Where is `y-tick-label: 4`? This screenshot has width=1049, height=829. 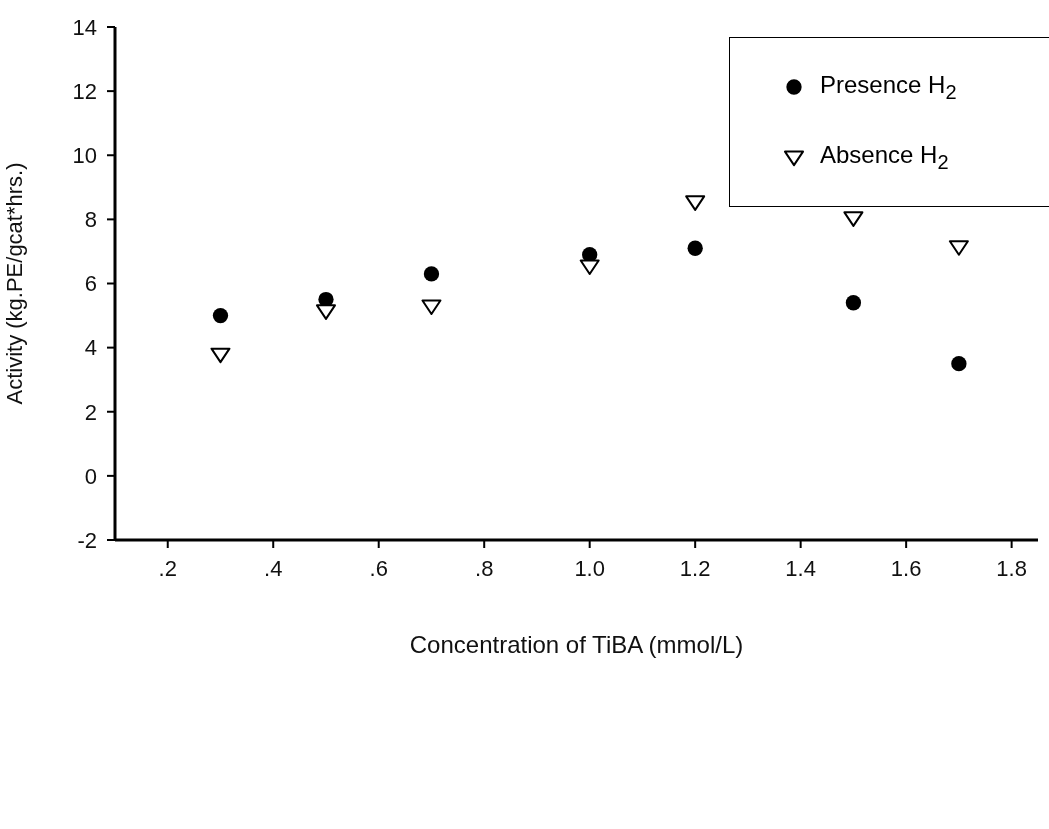
y-tick-label: 4 is located at coordinates (90, 348).